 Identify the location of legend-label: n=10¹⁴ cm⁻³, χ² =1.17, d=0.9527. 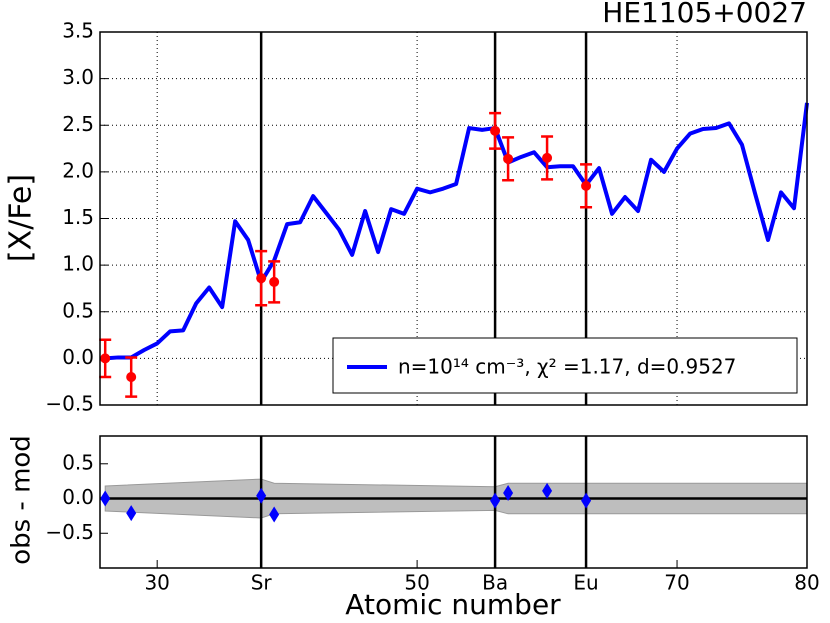
(567, 367).